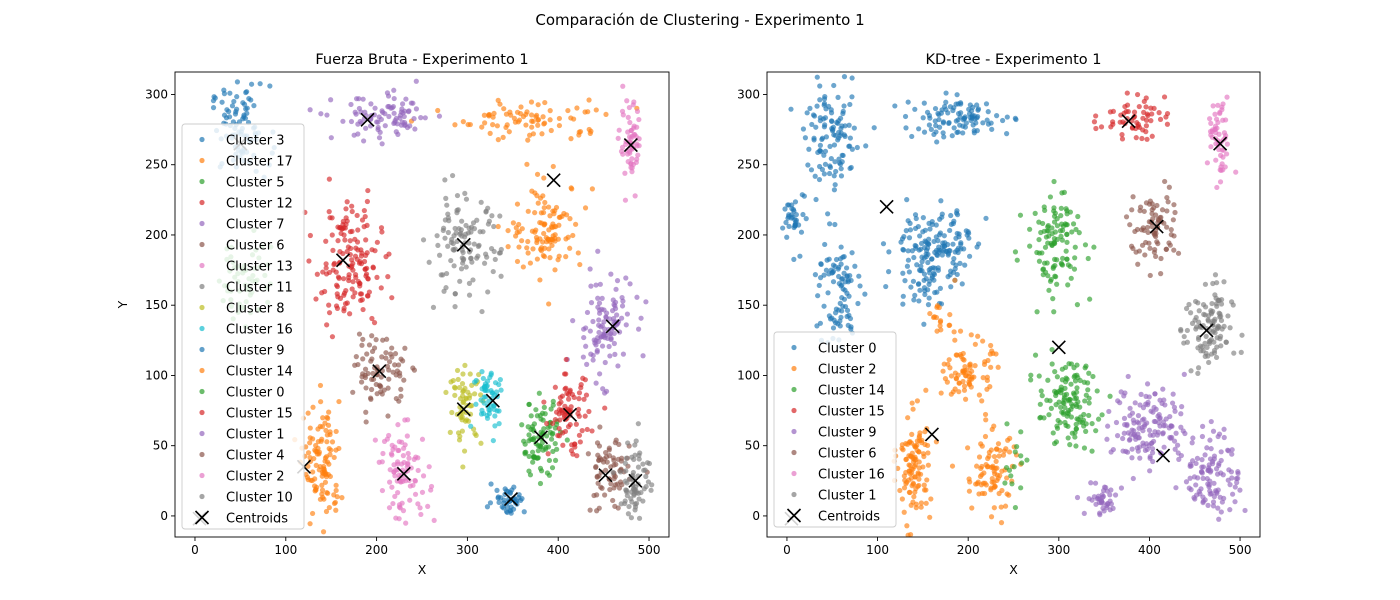  Describe the element at coordinates (259, 162) in the screenshot. I see `legend-label: Cluster 17` at that location.